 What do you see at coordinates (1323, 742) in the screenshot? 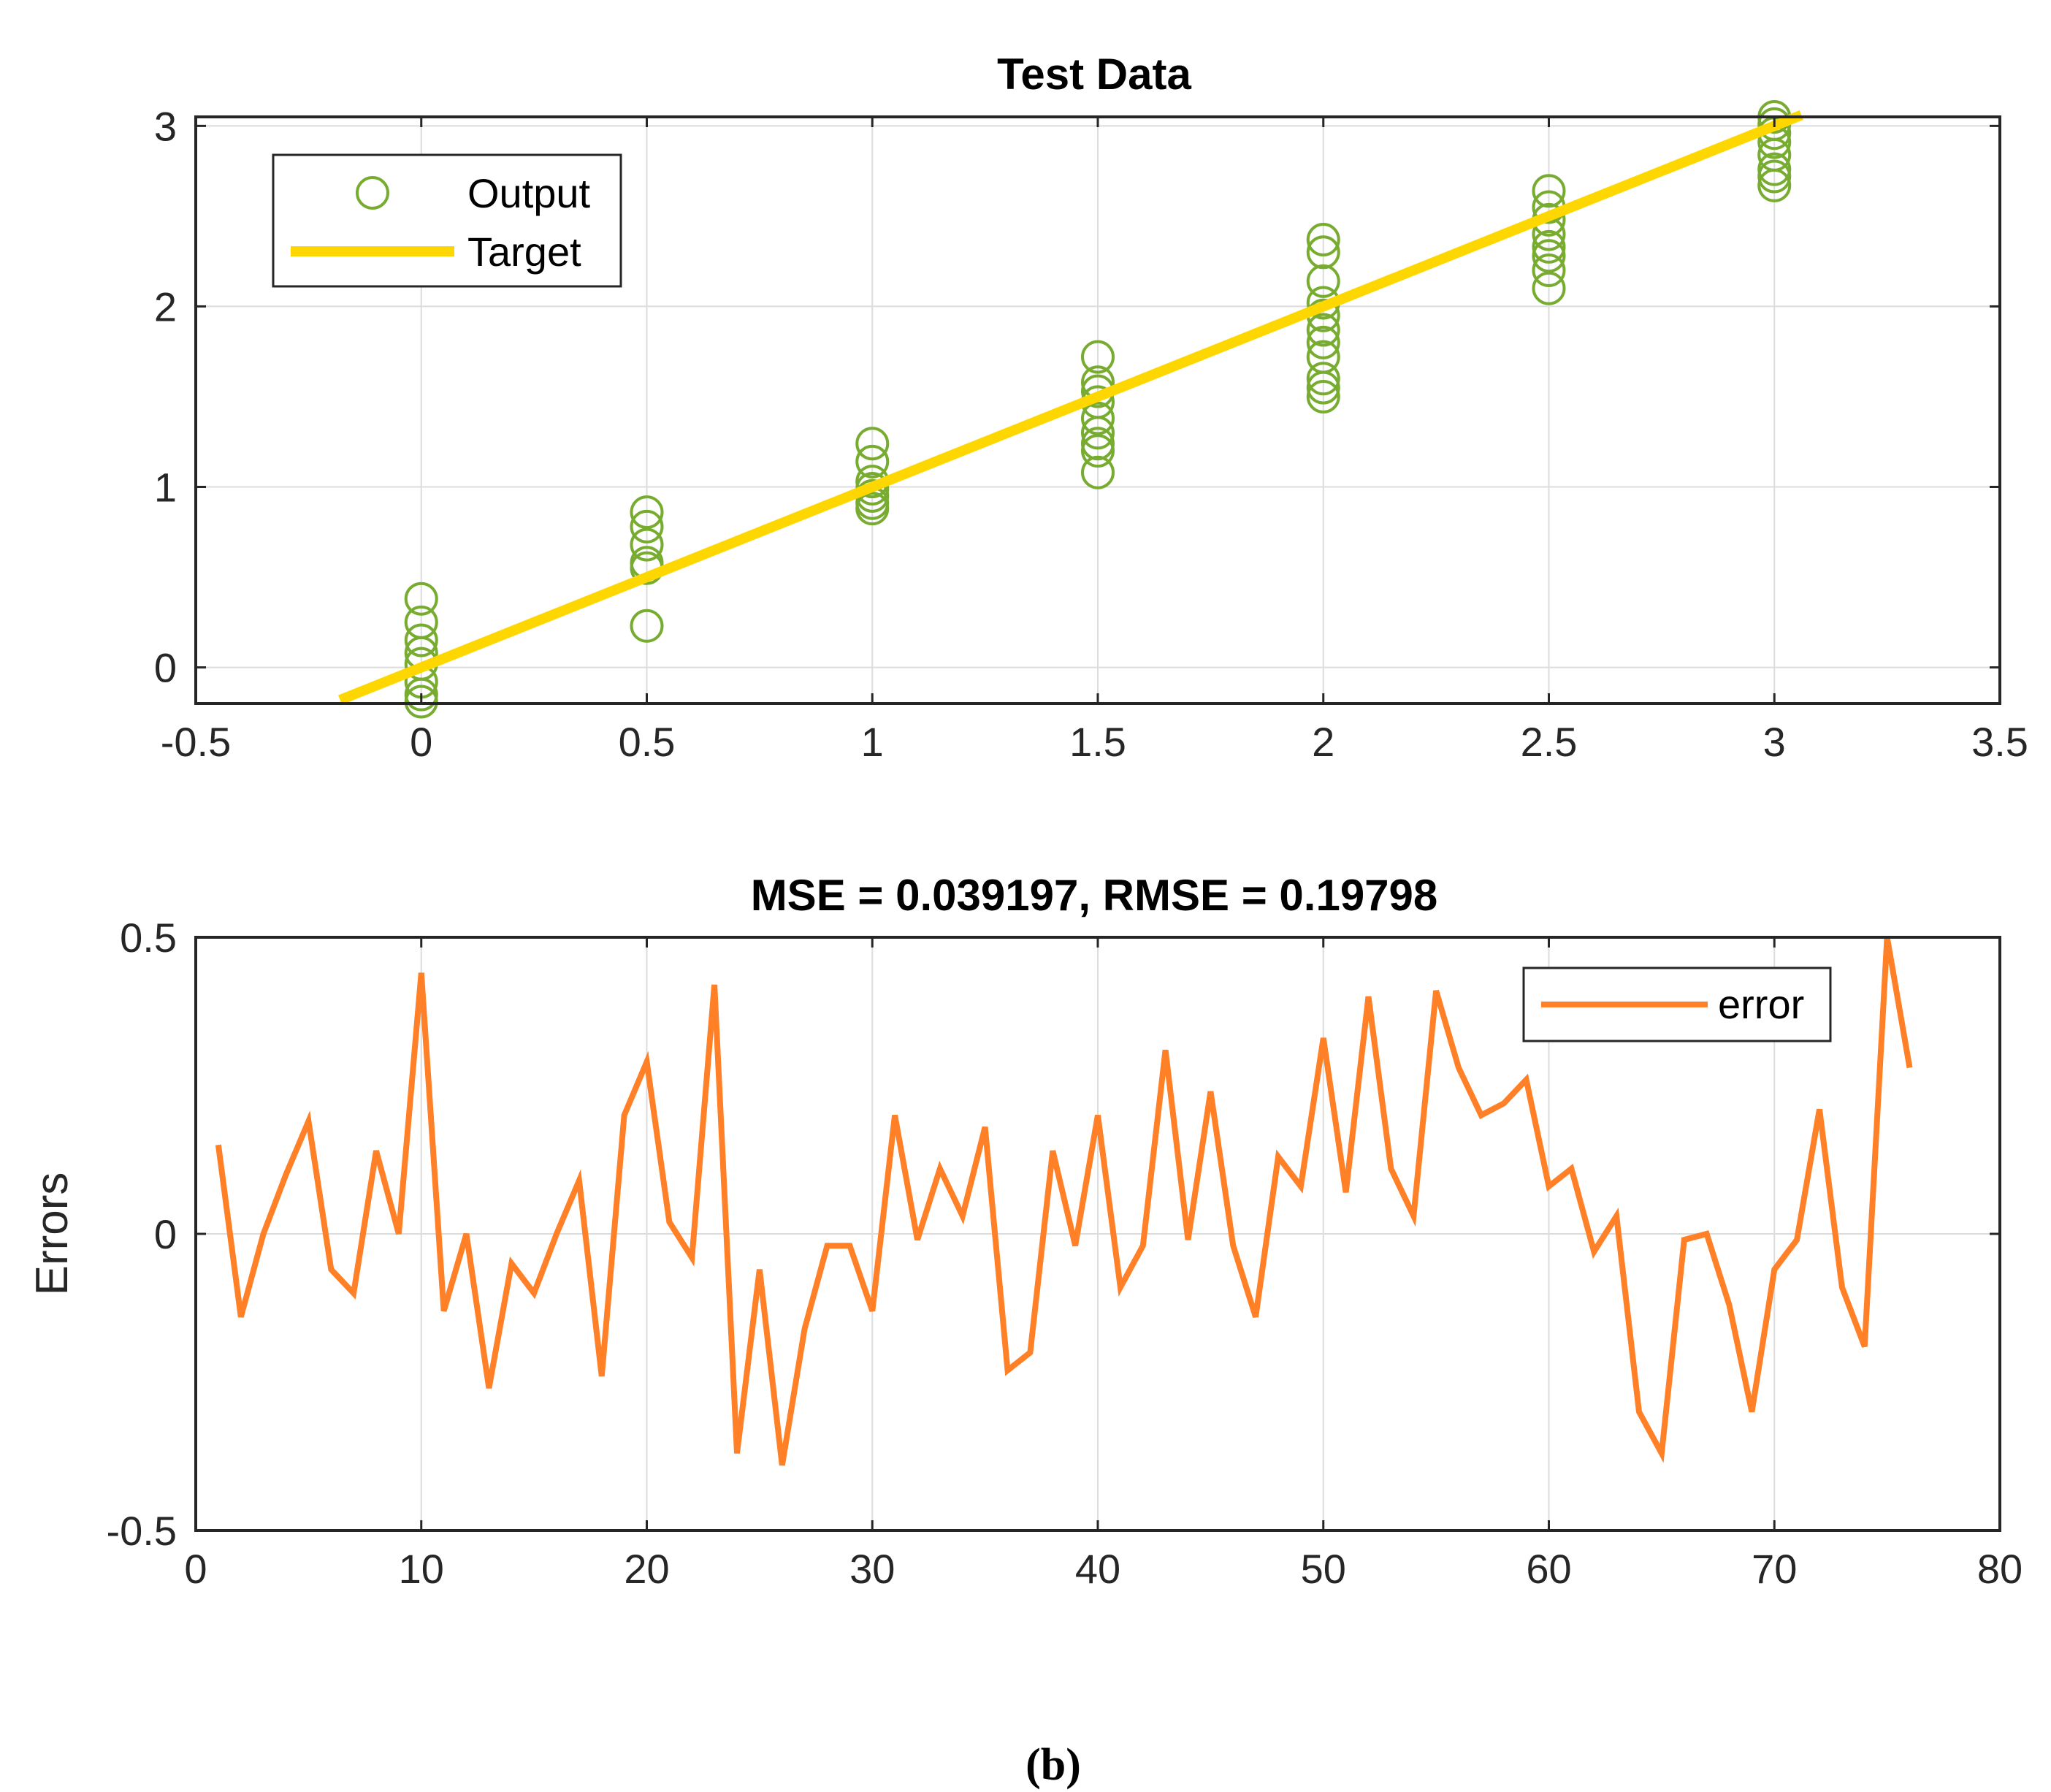
I see `test-data-xtick-label: 2` at bounding box center [1323, 742].